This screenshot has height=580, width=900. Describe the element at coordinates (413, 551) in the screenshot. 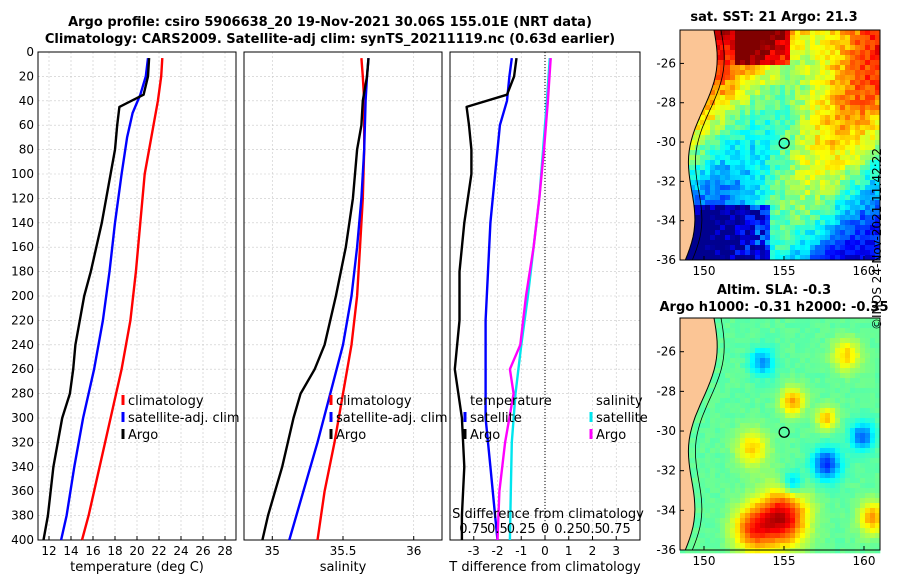

I see `x-tick-label: 36` at that location.